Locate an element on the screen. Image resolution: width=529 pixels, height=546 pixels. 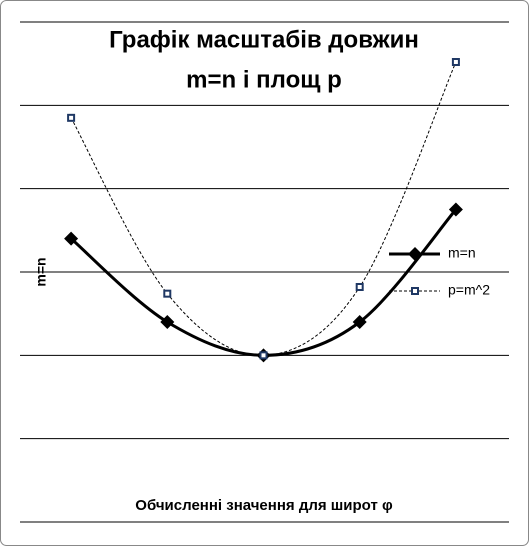
legend-label: p=m^2 is located at coordinates (469, 290).